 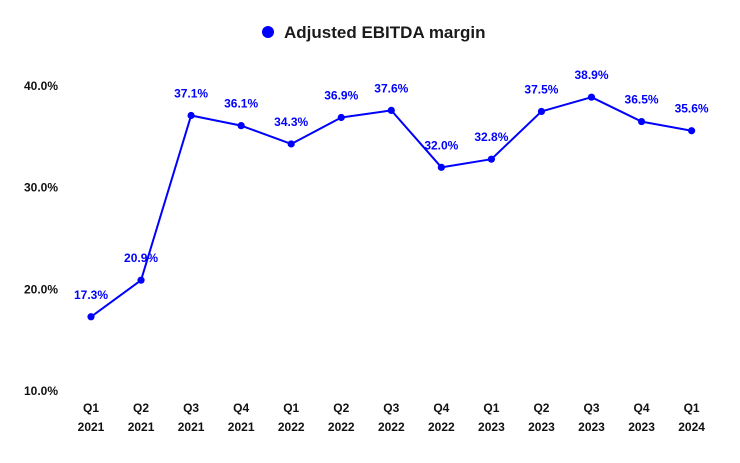 I want to click on data-label: 34.3%, so click(x=291, y=122).